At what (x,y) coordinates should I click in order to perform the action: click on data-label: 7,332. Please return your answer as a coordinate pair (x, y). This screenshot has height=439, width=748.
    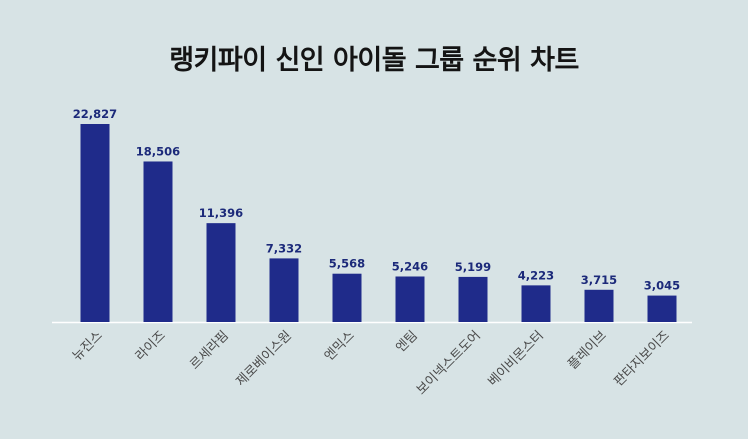
    Looking at the image, I should click on (284, 248).